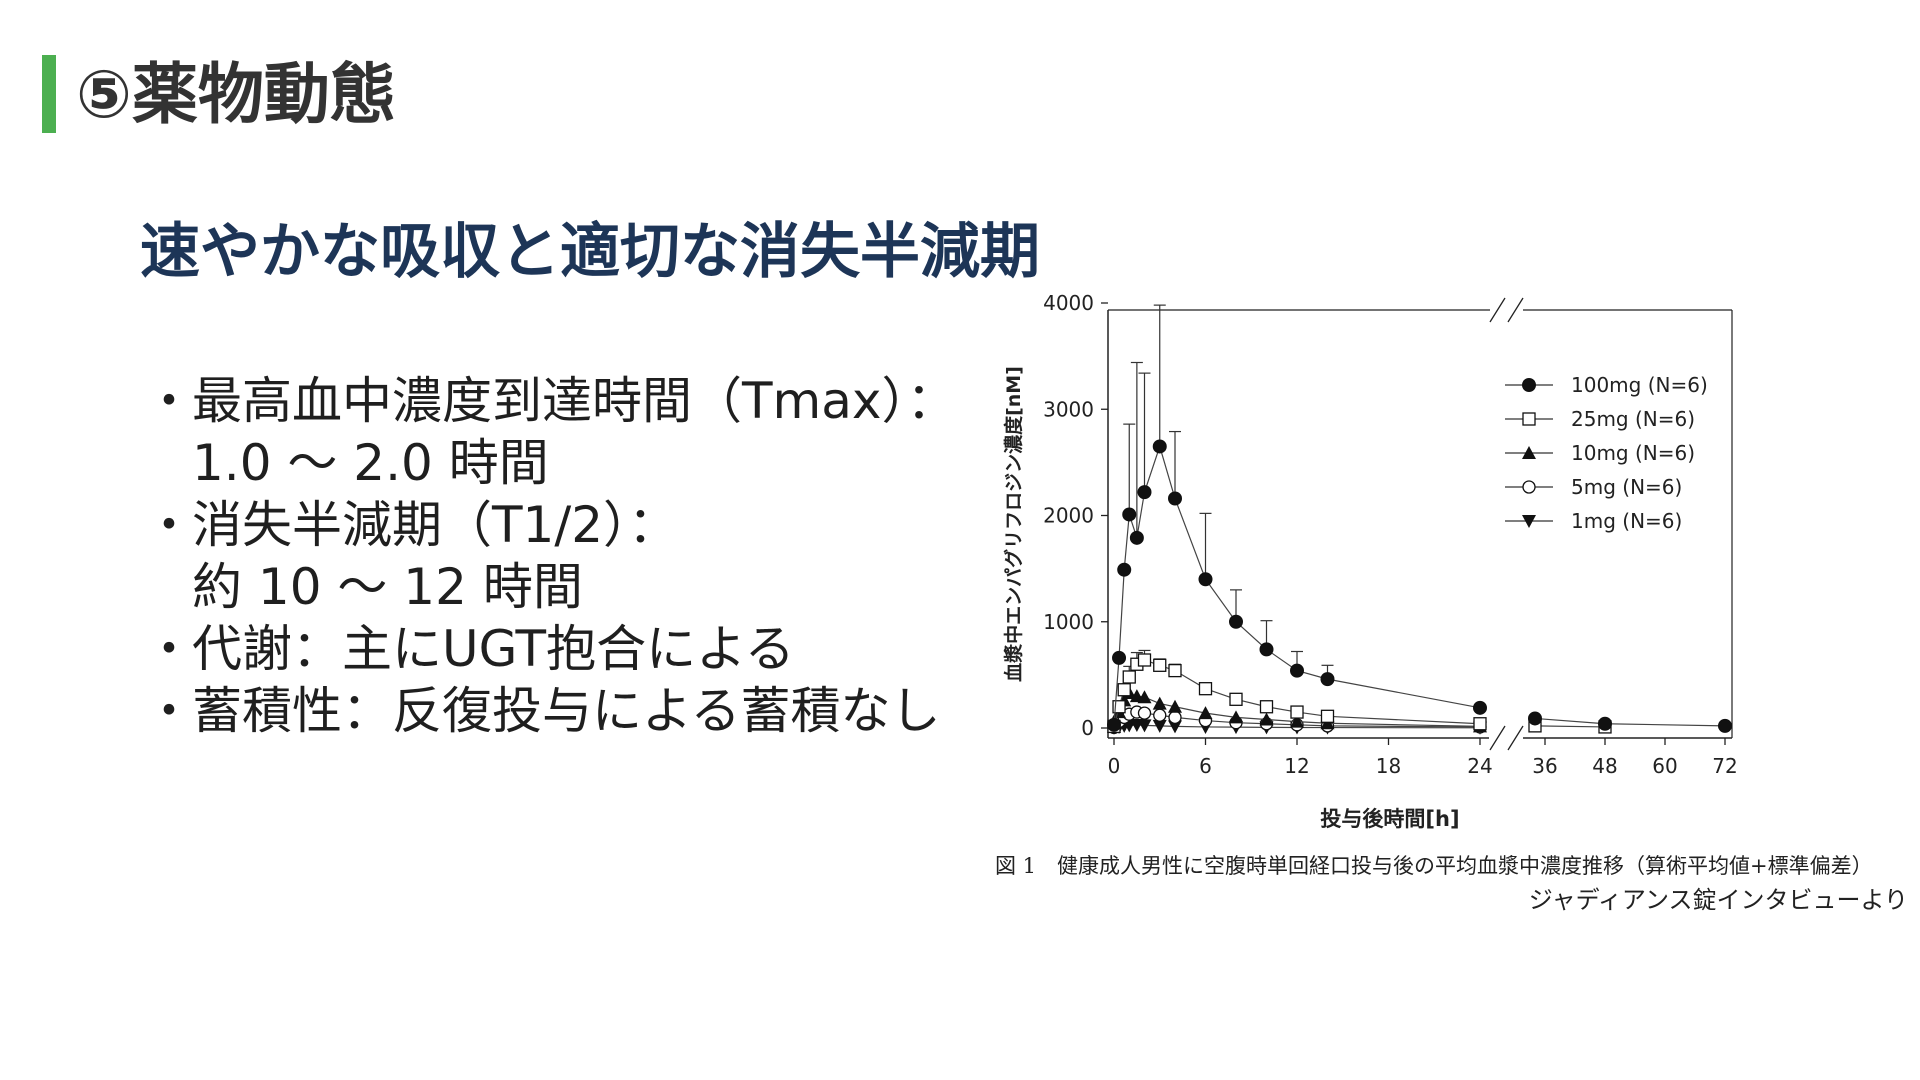  What do you see at coordinates (1087, 728) in the screenshot?
I see `y-tick-label-0: 0` at bounding box center [1087, 728].